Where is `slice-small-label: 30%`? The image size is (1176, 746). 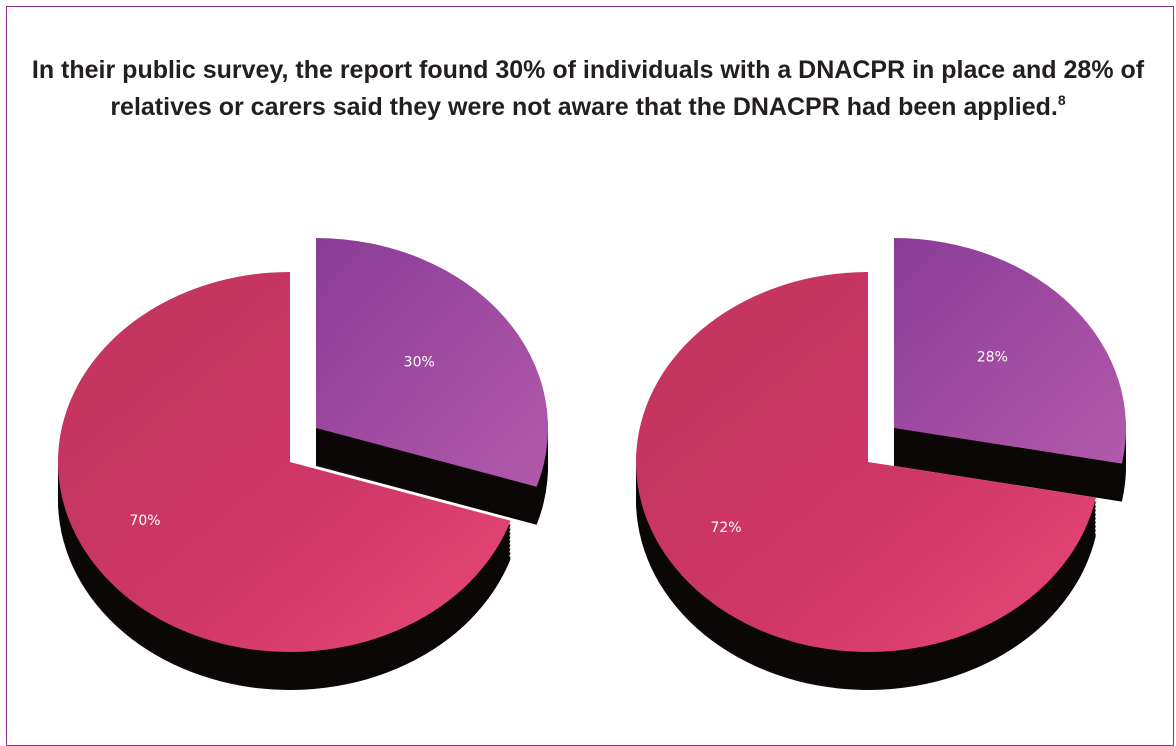 slice-small-label: 30% is located at coordinates (419, 363).